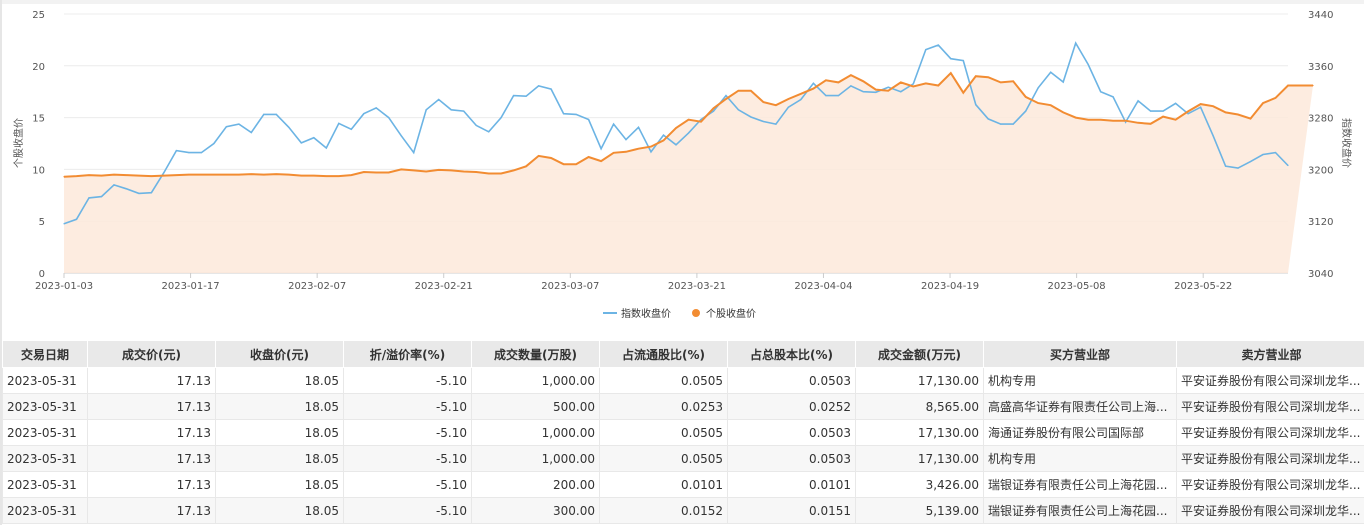 The width and height of the screenshot is (1364, 525). I want to click on table-cell: 200.00, so click(535, 484).